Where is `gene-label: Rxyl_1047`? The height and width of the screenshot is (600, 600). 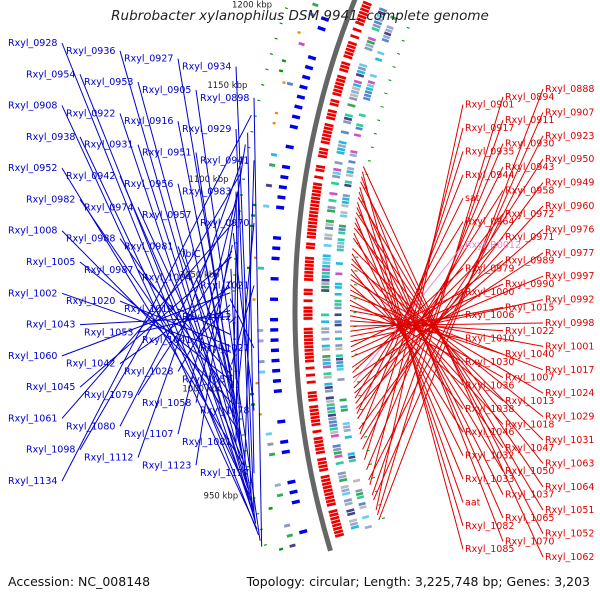 gene-label: Rxyl_1047 is located at coordinates (529, 448).